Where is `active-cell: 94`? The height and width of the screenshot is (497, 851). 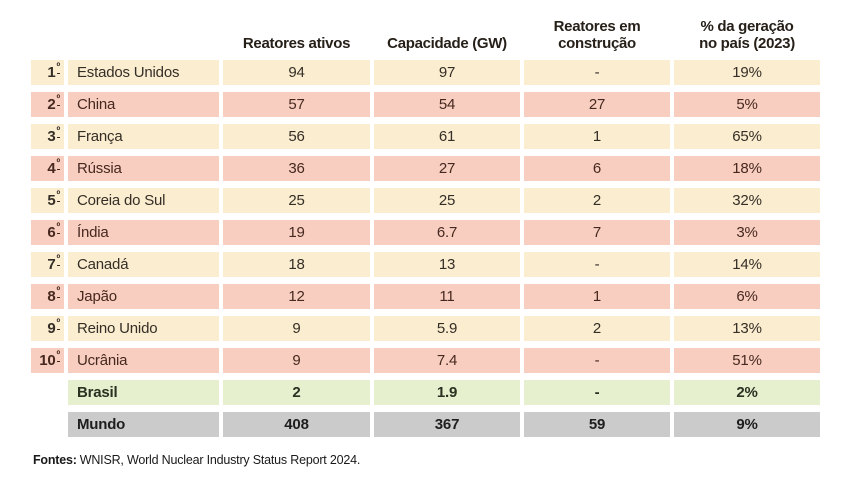
active-cell: 94 is located at coordinates (296, 72).